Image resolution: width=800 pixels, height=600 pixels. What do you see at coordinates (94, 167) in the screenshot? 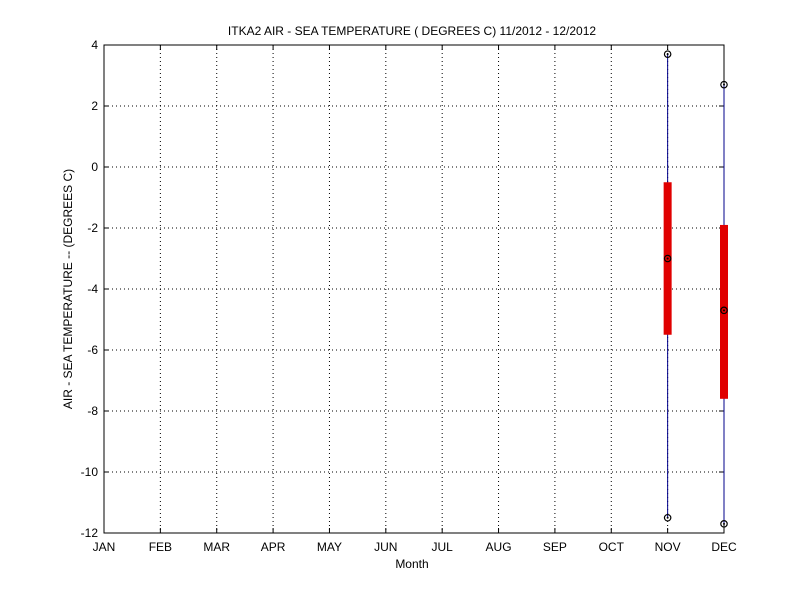
I see `y-tick-label: 0` at bounding box center [94, 167].